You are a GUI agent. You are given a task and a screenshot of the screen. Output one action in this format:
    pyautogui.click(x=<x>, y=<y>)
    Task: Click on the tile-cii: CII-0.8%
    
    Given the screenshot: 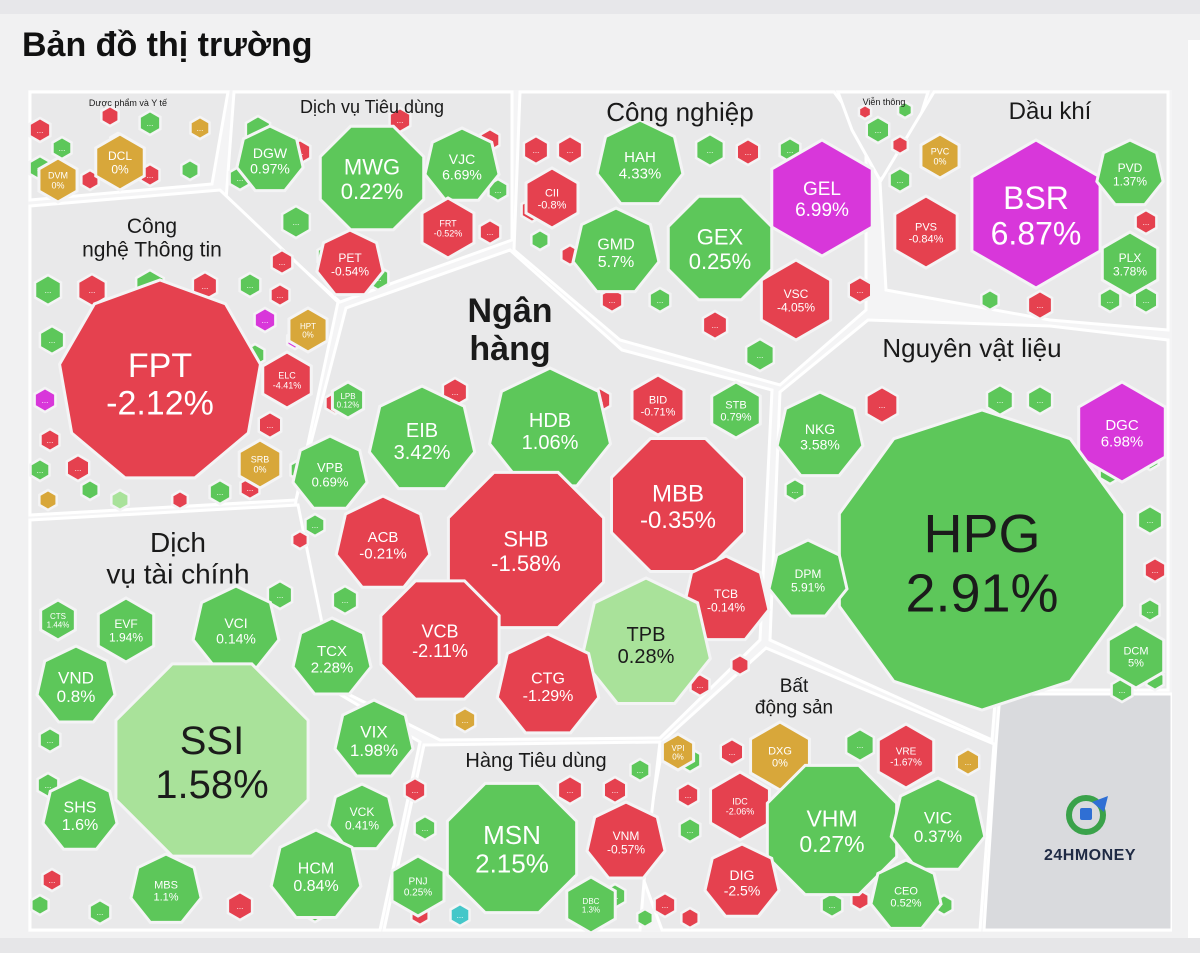 What is the action you would take?
    pyautogui.click(x=552, y=198)
    